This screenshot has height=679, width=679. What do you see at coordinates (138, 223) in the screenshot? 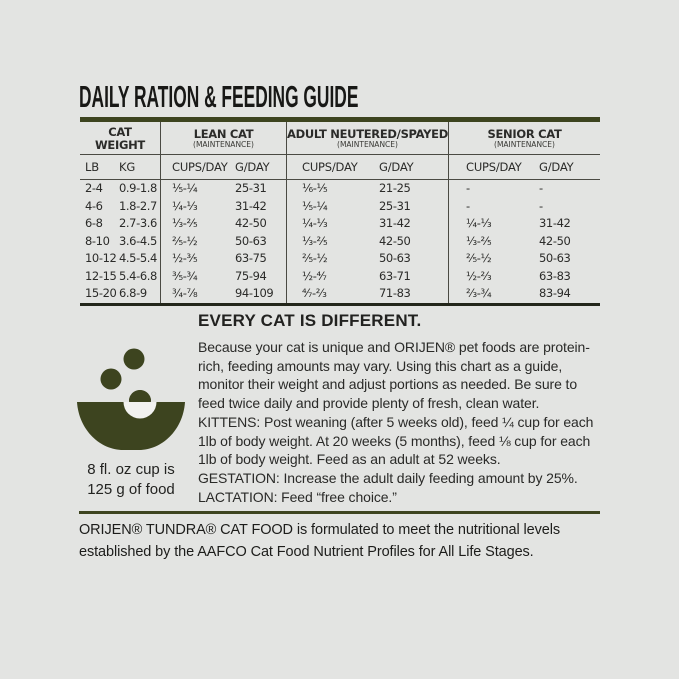
I see `table-cell: 2.7-3.6` at bounding box center [138, 223].